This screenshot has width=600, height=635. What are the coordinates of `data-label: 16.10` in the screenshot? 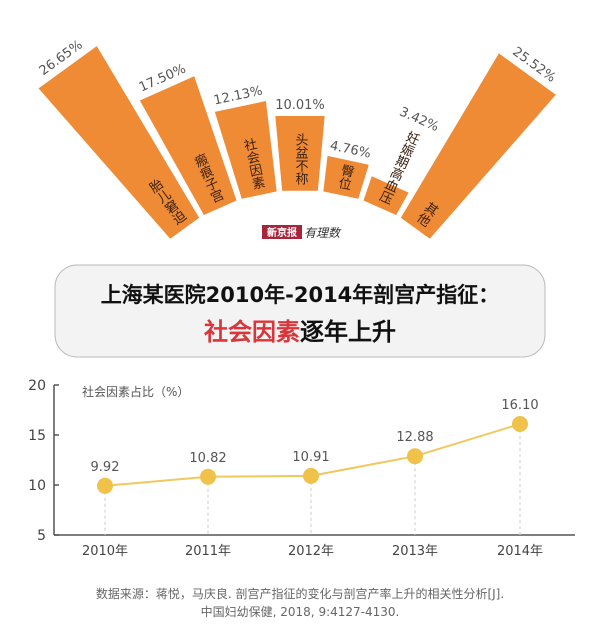 It's located at (519, 405).